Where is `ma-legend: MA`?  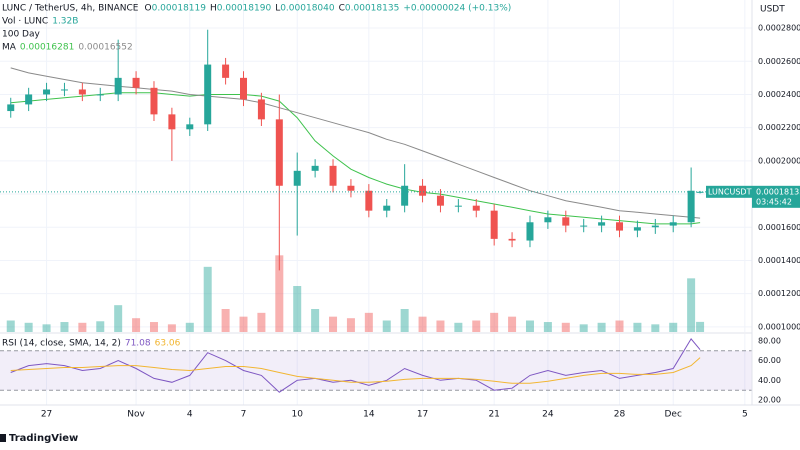
ma-legend: MA is located at coordinates (9, 48).